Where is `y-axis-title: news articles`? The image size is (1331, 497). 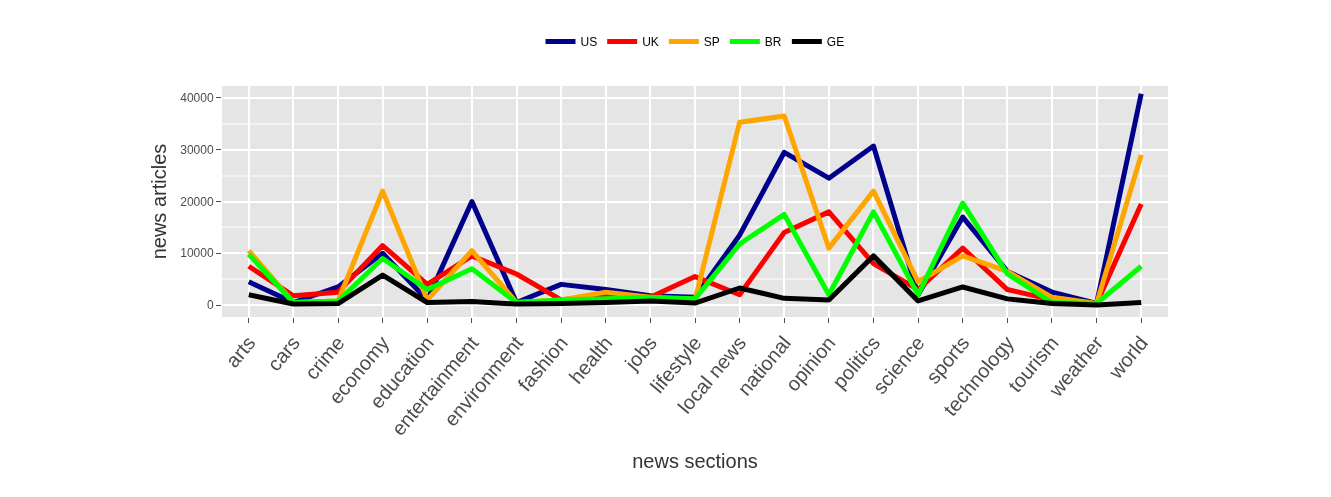
y-axis-title: news articles is located at coordinates (158, 201).